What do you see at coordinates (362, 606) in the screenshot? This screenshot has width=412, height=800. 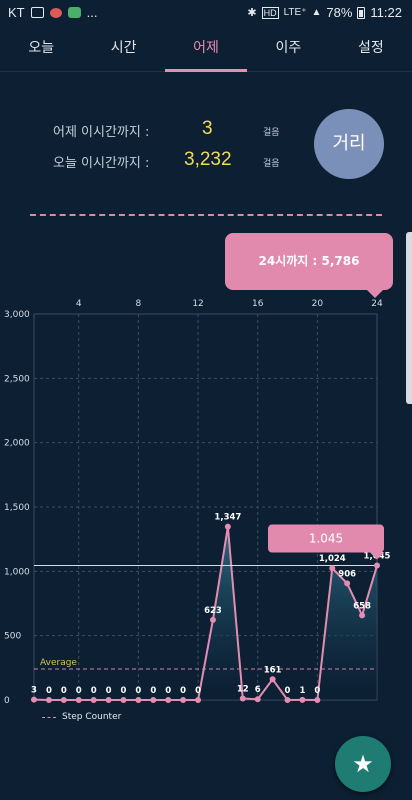 I see `data-label: 658` at bounding box center [362, 606].